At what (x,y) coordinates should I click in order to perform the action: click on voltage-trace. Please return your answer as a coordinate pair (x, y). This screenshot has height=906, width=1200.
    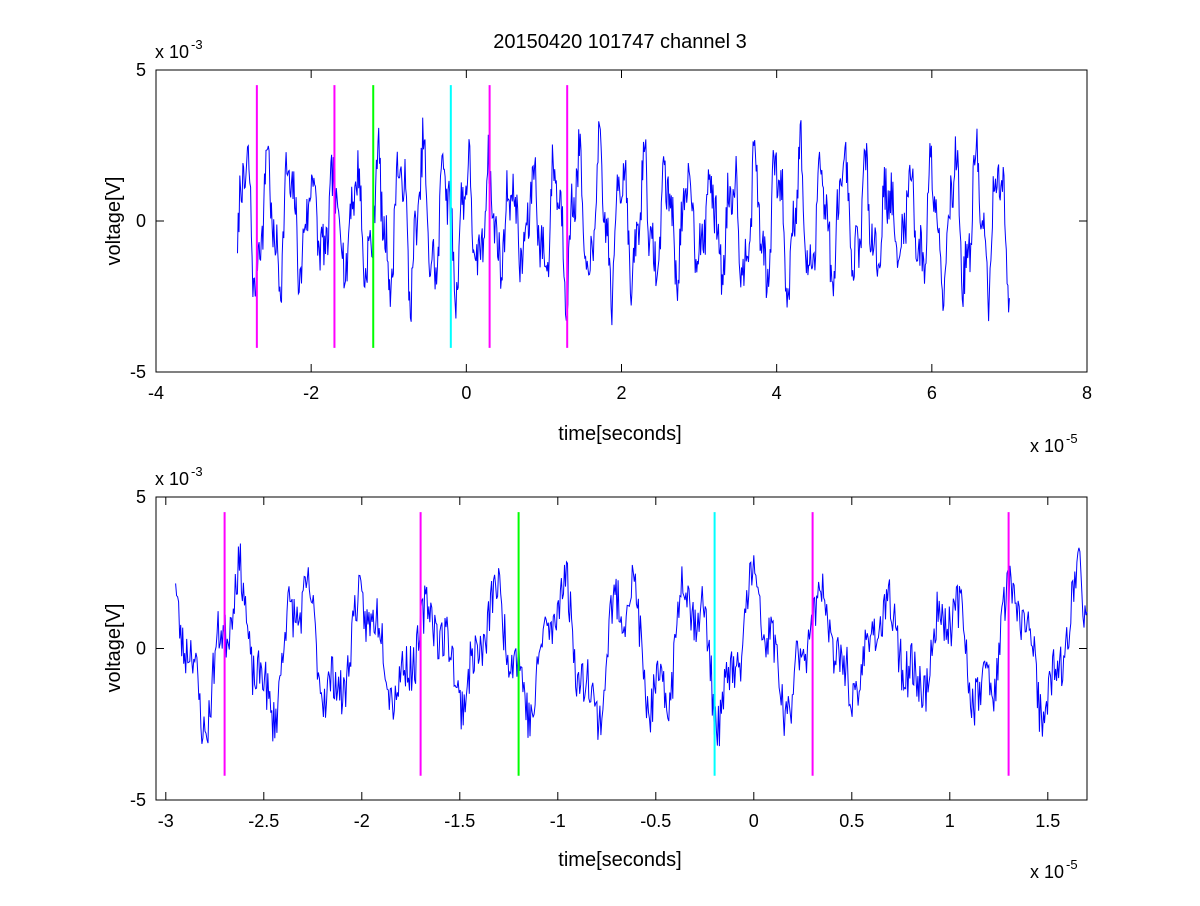
    Looking at the image, I should click on (623, 221).